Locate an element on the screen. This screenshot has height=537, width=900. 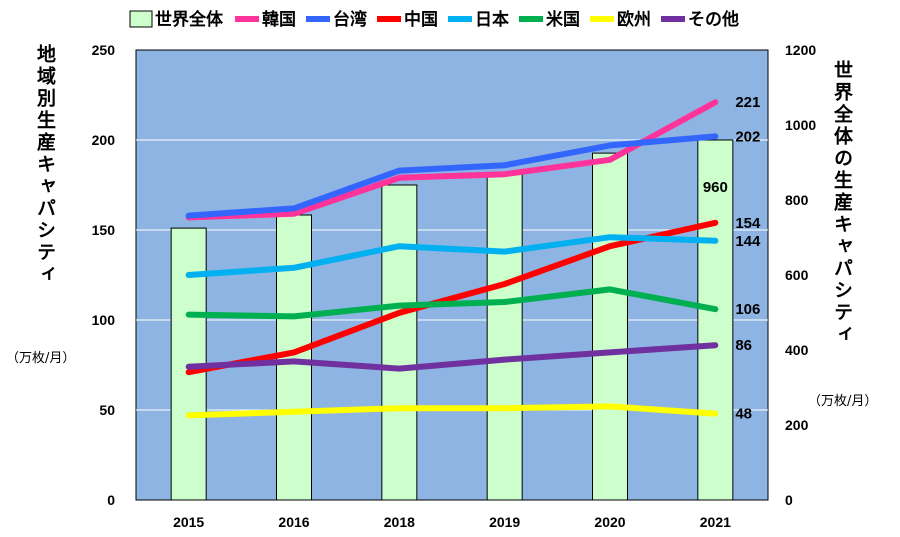
legend-label: 日本 is located at coordinates (492, 19).